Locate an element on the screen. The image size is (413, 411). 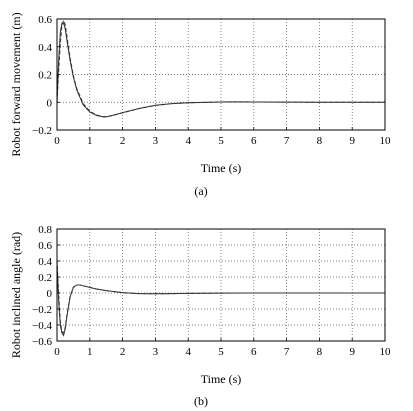
solid-series-line is located at coordinates (220, 300).